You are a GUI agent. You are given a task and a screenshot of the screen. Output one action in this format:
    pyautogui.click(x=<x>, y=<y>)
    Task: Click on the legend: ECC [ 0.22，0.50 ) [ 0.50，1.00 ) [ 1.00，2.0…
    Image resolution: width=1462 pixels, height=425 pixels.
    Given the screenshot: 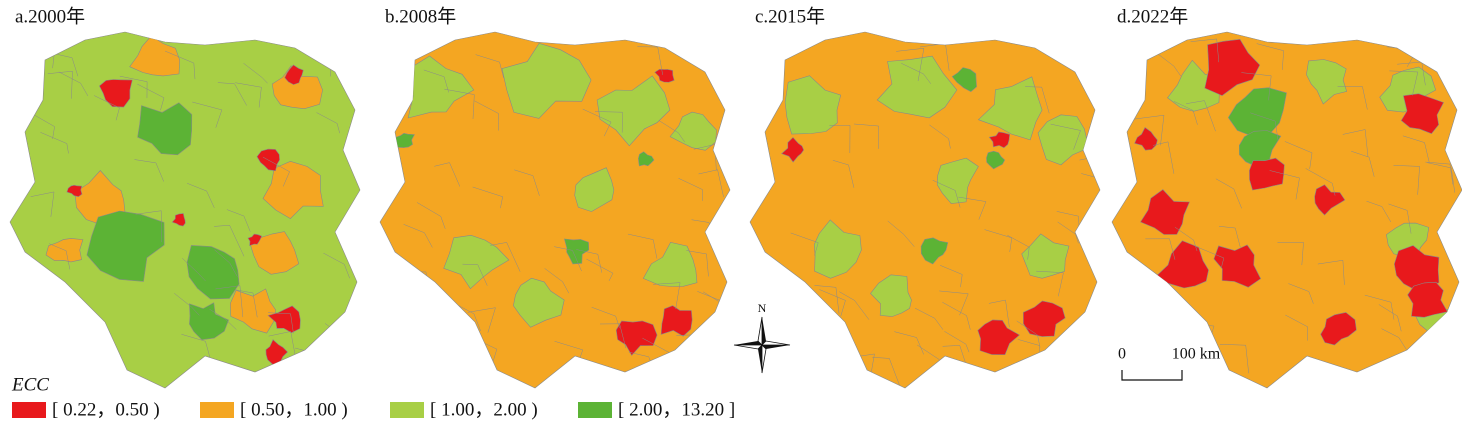 What is the action you would take?
    pyautogui.click(x=373, y=397)
    